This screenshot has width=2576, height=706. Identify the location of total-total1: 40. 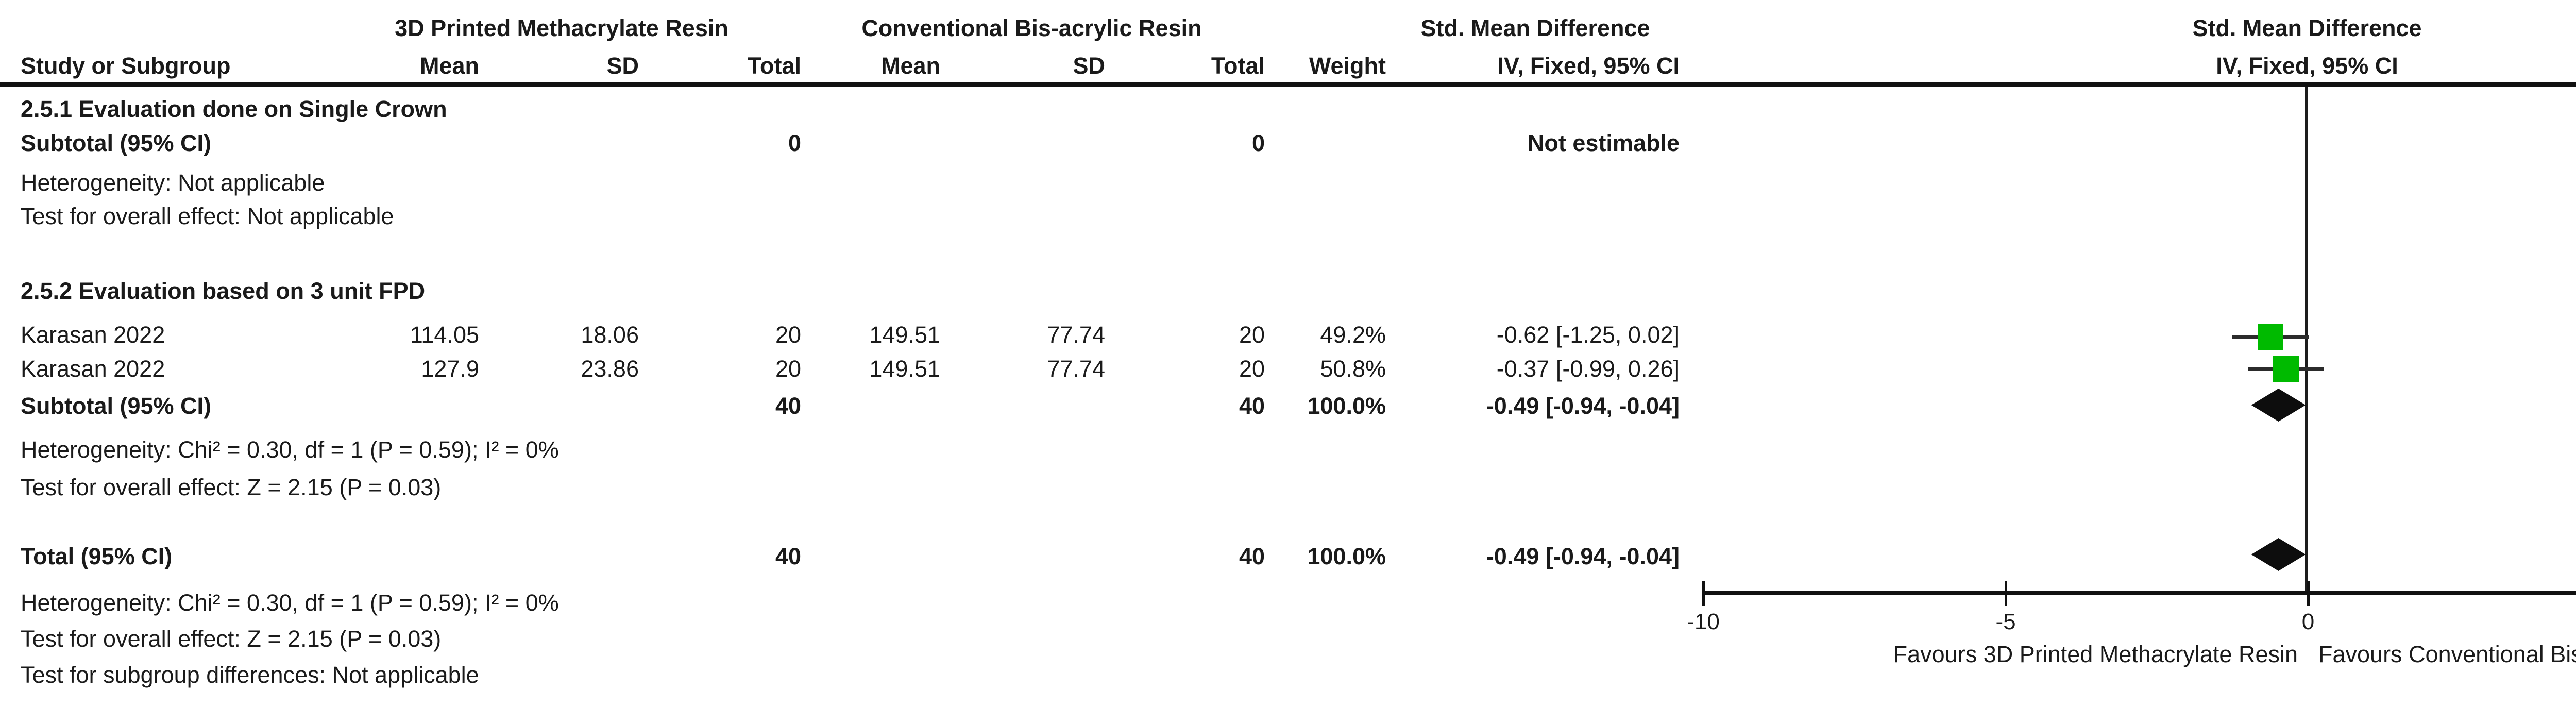
(788, 556).